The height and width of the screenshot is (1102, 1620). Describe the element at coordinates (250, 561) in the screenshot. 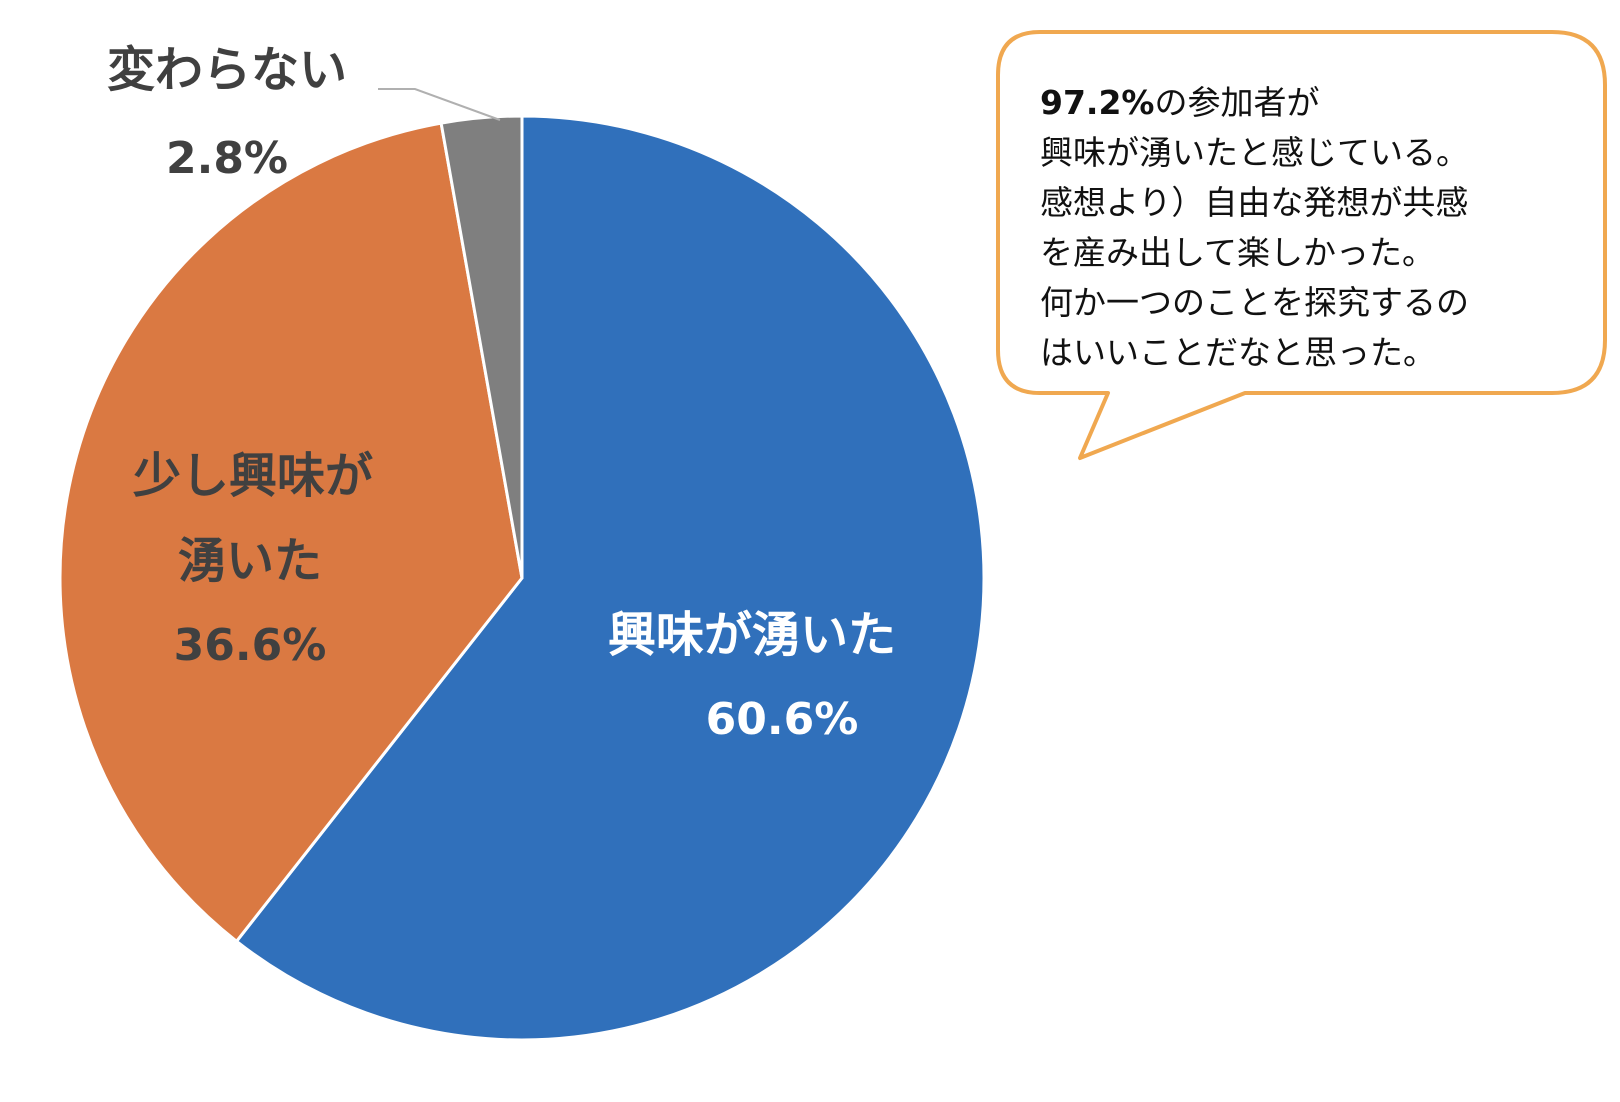

I see `slice-label-somewhat-line2: 湧いた` at that location.